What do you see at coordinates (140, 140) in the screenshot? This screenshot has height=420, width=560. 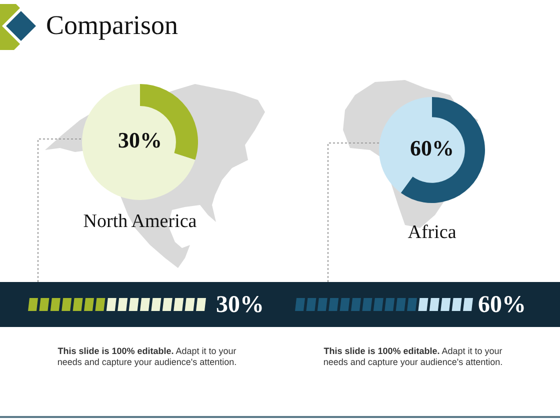 I see `data-label: 30%` at bounding box center [140, 140].